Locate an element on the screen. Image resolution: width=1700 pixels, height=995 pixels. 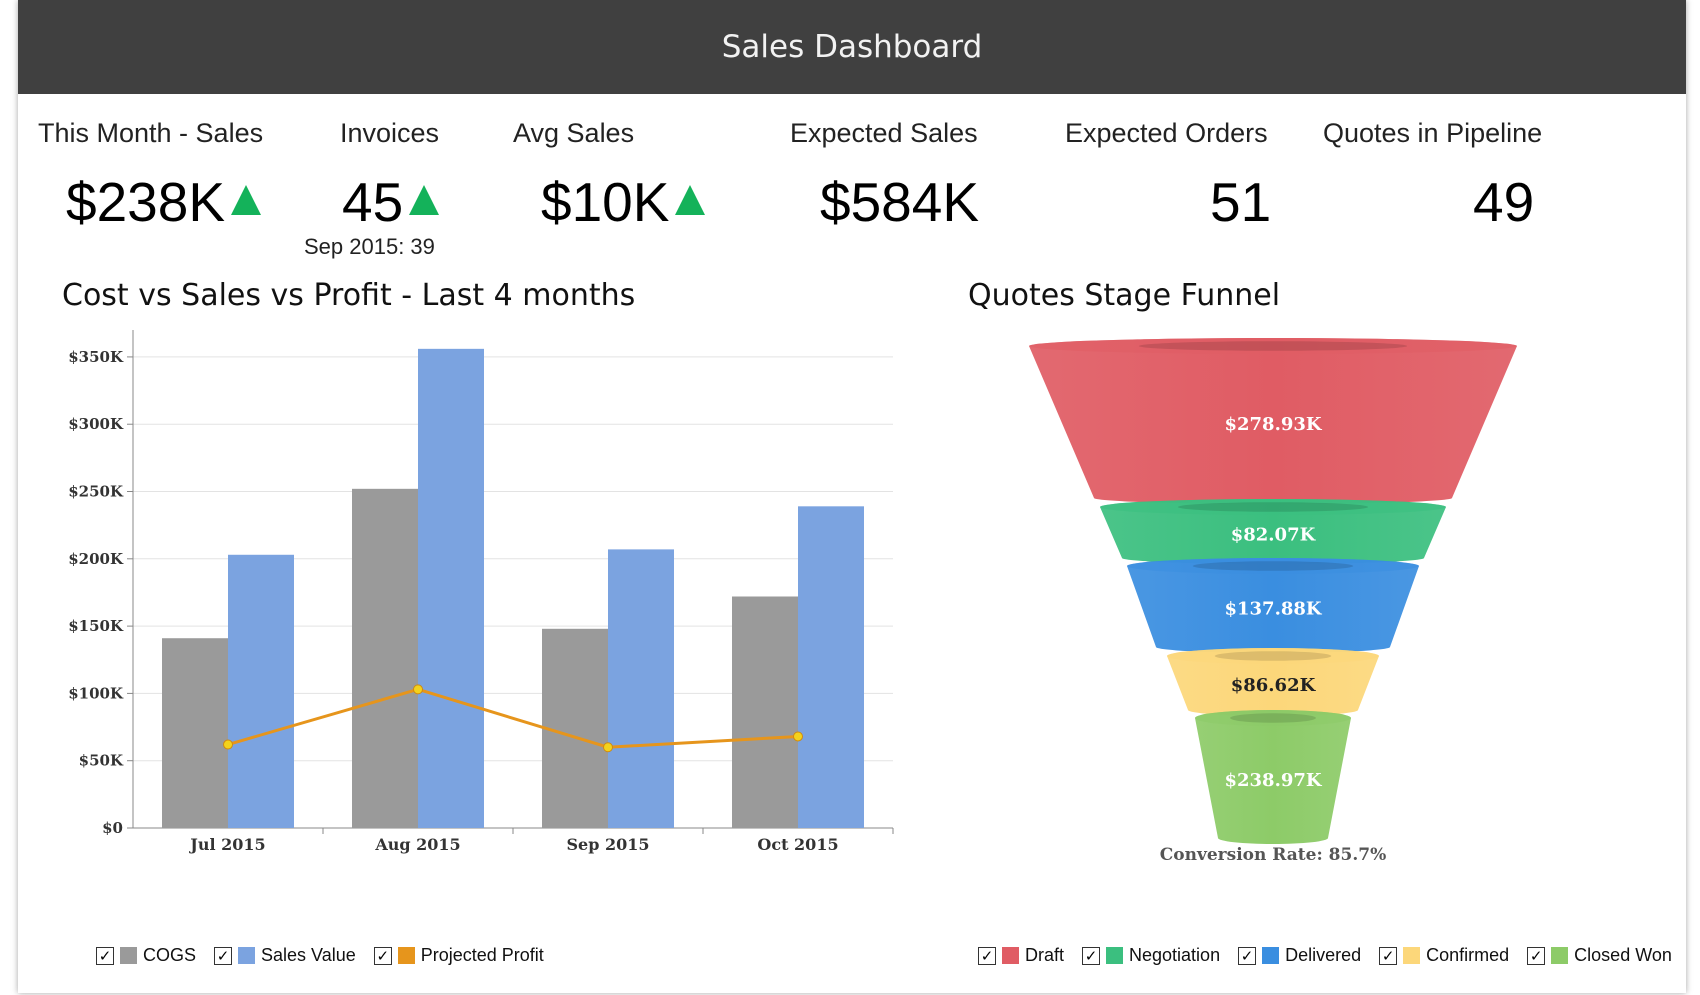
legend-item-cogs: ✓ COGS is located at coordinates (146, 955).